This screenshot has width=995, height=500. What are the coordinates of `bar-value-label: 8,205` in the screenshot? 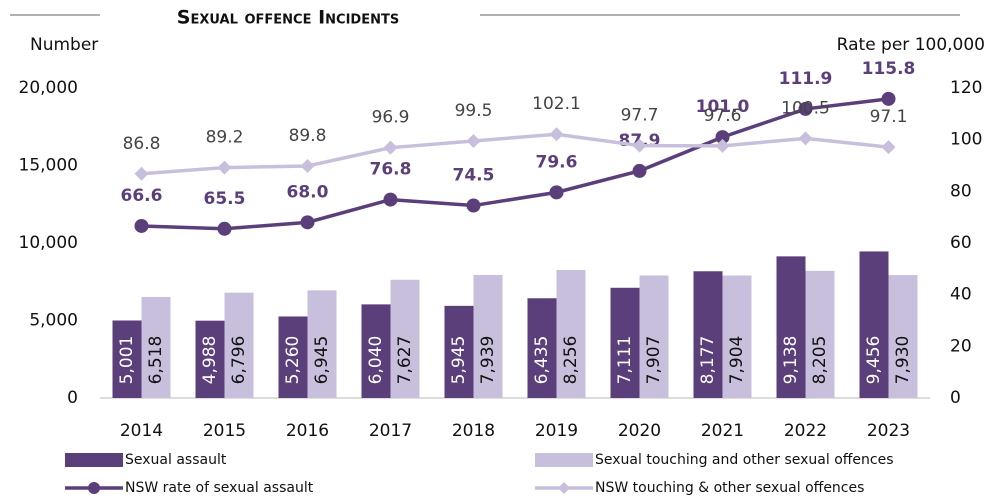 It's located at (820, 360).